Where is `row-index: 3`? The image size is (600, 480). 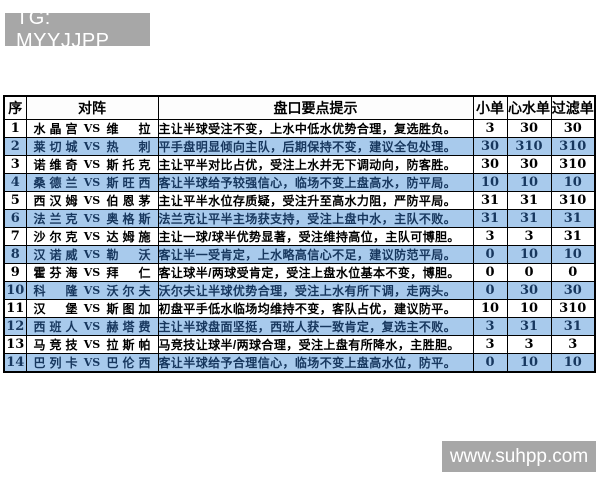
row-index: 3 is located at coordinates (15, 164).